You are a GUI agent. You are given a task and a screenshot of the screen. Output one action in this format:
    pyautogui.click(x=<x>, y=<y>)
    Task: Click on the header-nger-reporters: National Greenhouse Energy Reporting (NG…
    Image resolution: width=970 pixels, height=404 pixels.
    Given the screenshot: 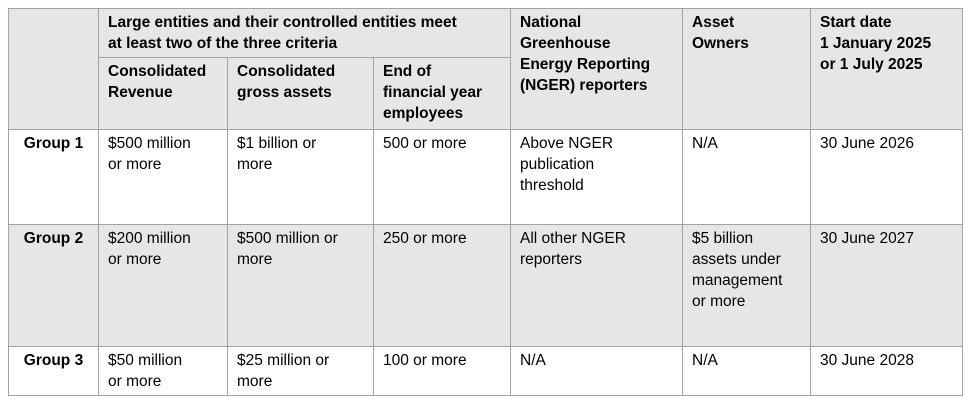 What is the action you would take?
    pyautogui.click(x=596, y=69)
    